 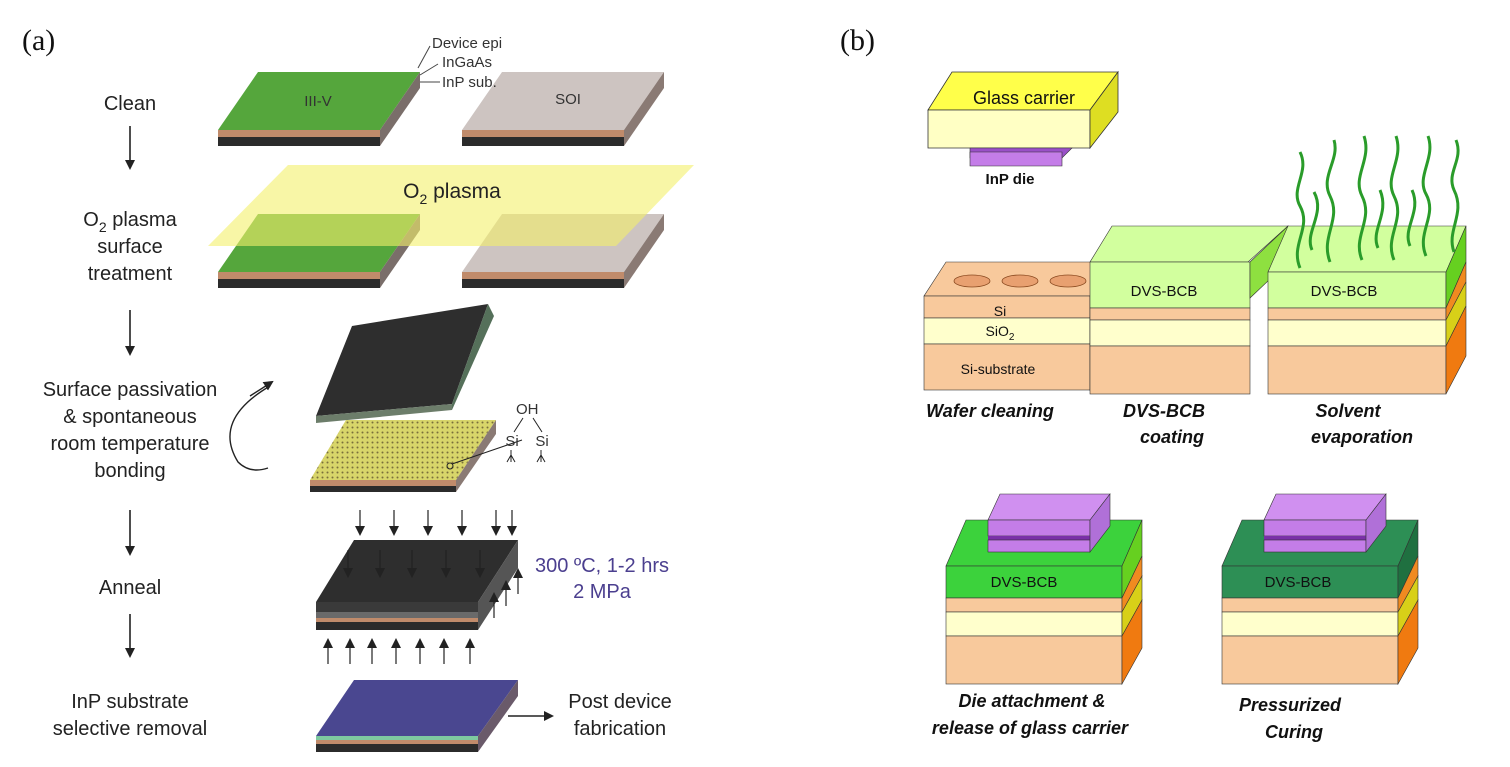 I want to click on wafer-cleaning-block: Si SiO2 Si-substrate, so click(x=1017, y=326).